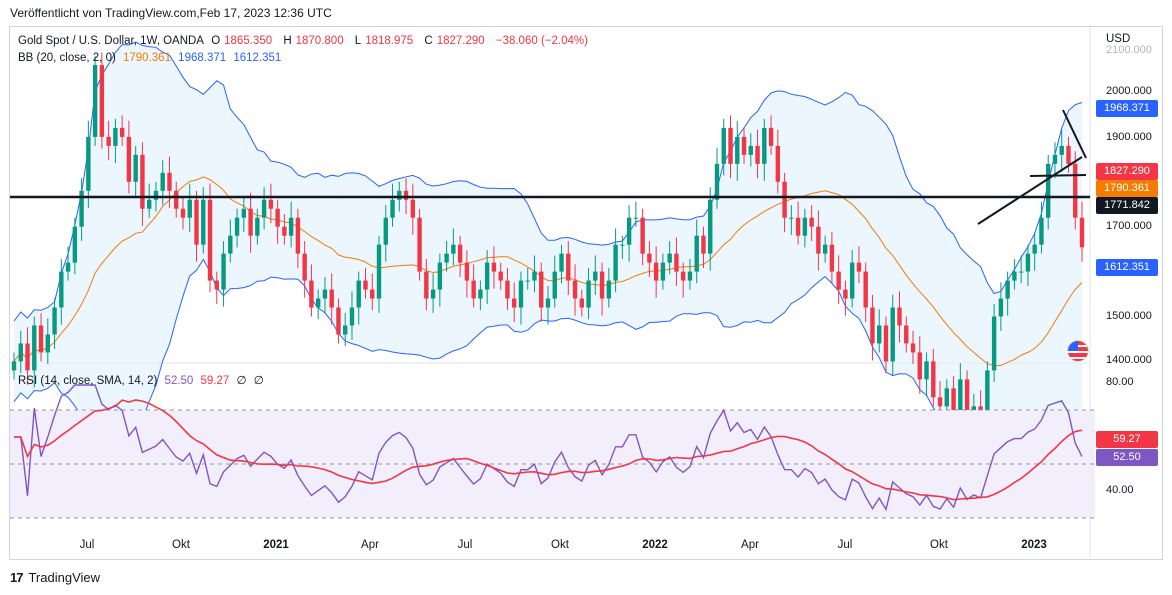  Describe the element at coordinates (1078, 351) in the screenshot. I see `us-flag-icon` at that location.